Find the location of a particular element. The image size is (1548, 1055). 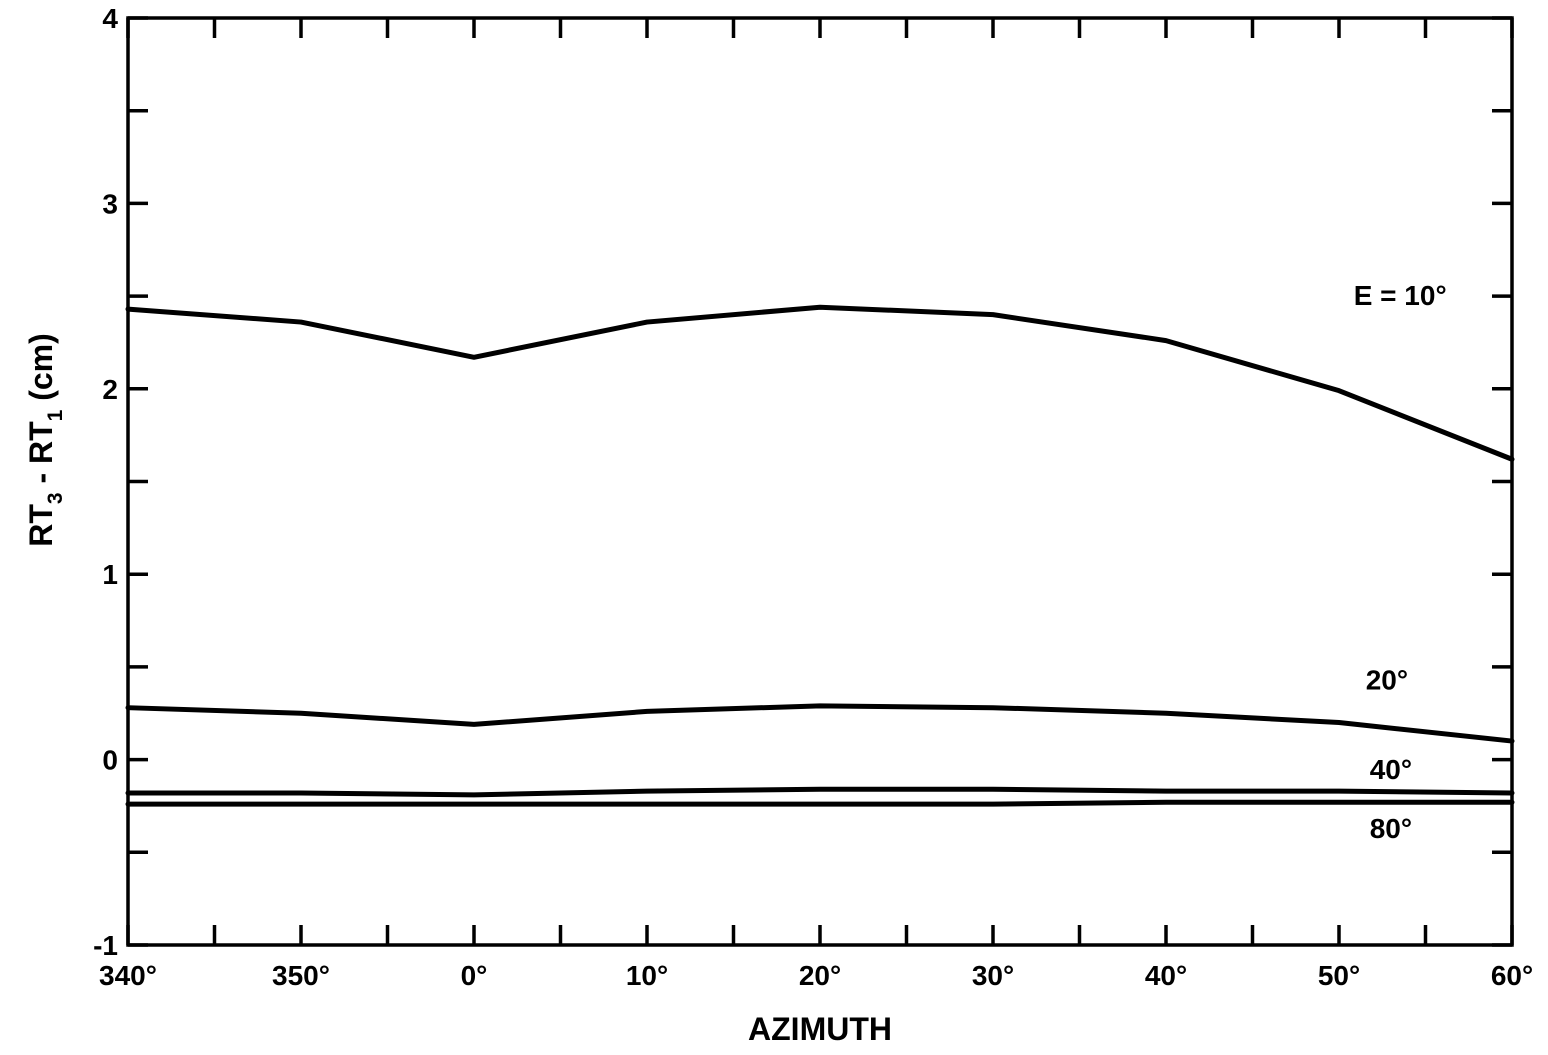

y-tick-label: 0 is located at coordinates (110, 760).